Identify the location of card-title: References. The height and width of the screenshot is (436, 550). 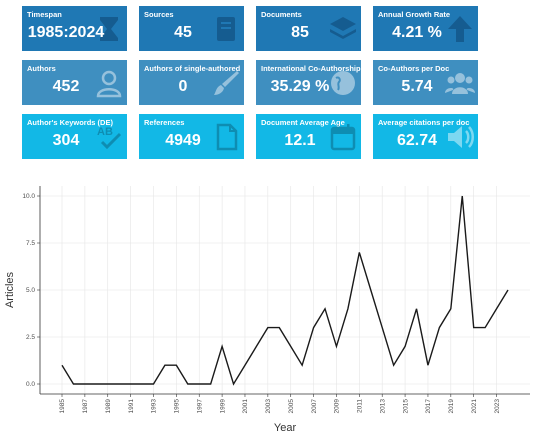
(164, 122).